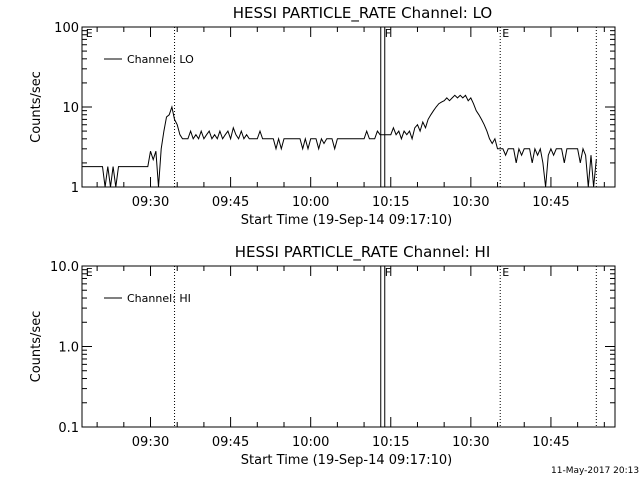  I want to click on legend-label: Channel: HI, so click(159, 298).